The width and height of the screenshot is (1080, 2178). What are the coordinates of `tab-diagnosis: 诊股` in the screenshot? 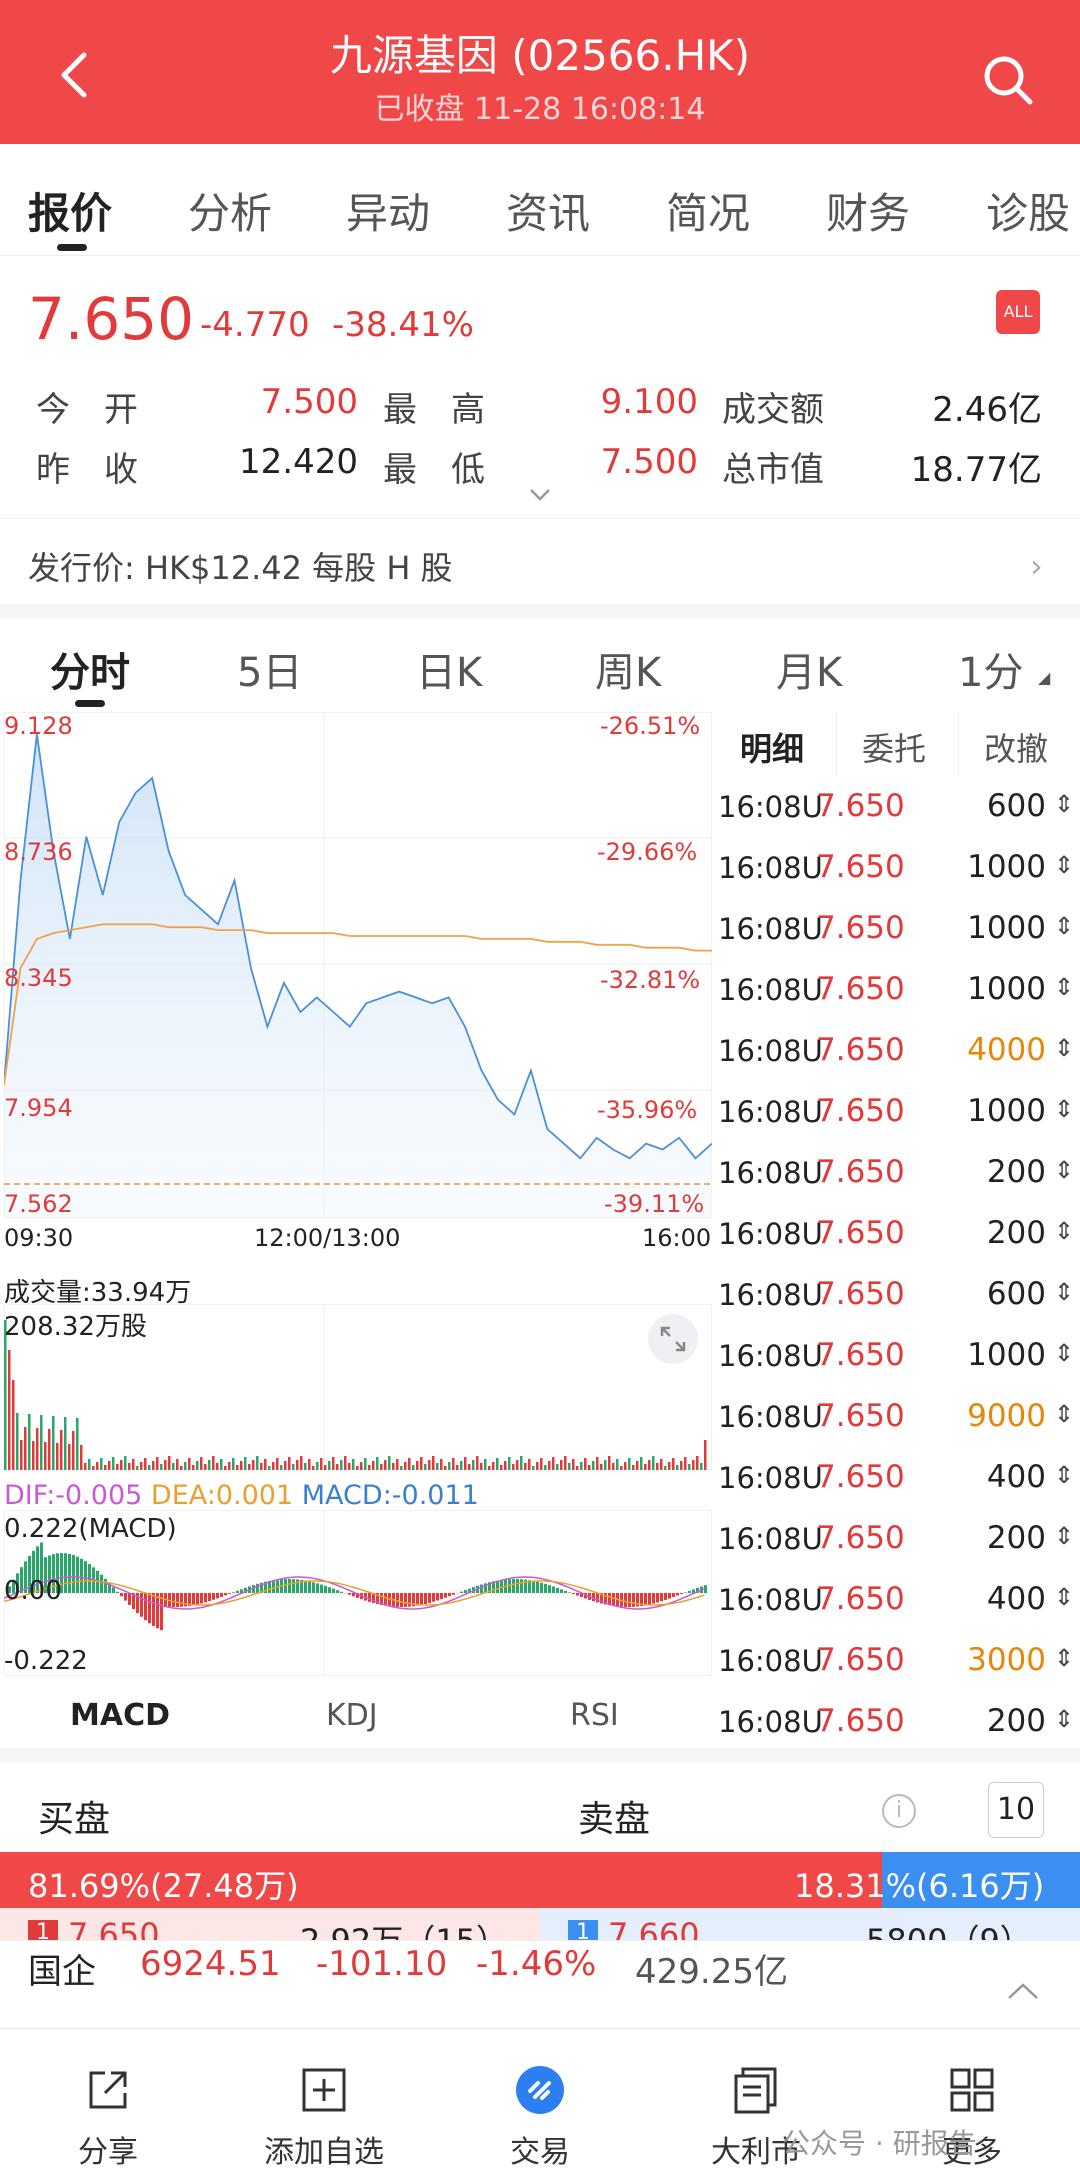 It's located at (1028, 213).